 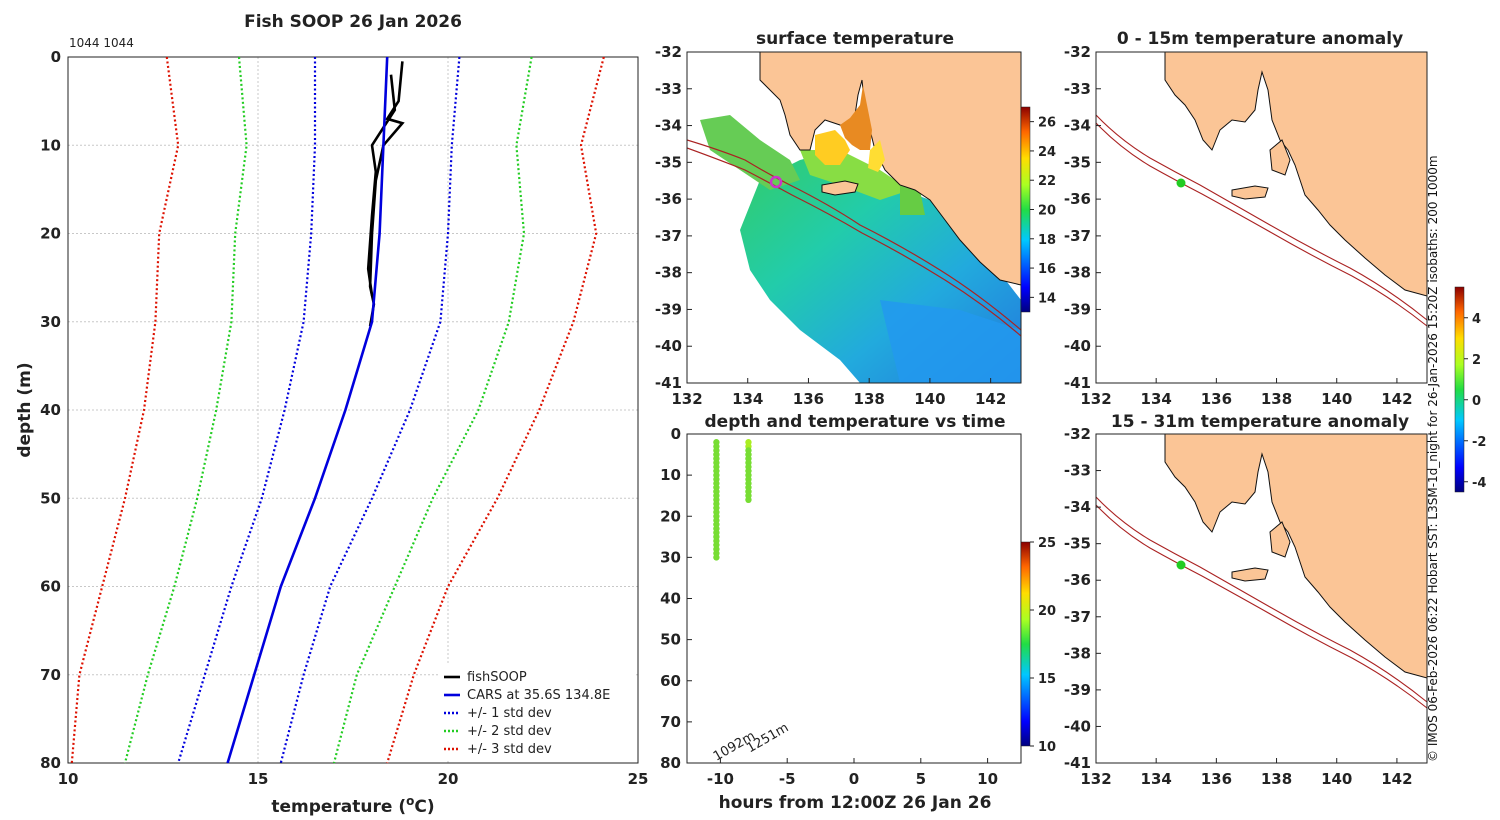 I want to click on sst-y-tick-label: -34, so click(x=668, y=126).